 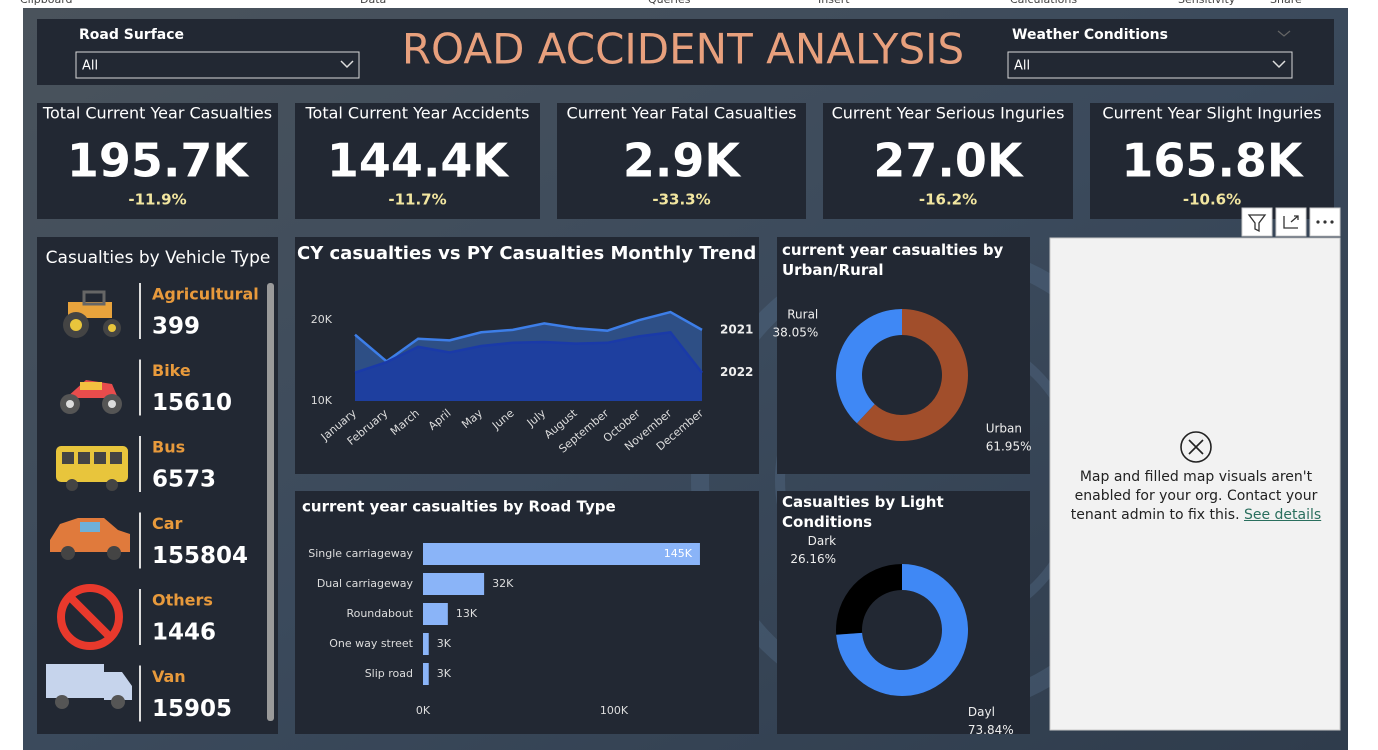 What do you see at coordinates (736, 372) in the screenshot?
I see `series-label: 2022` at bounding box center [736, 372].